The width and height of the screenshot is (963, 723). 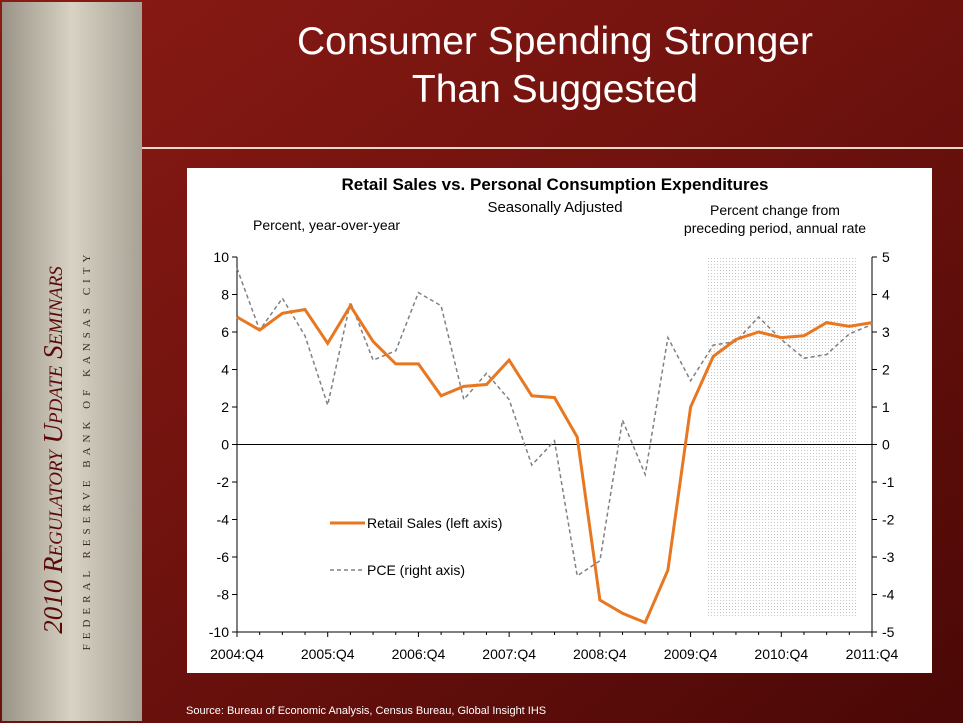 I want to click on y-tick-label: 2, so click(x=225, y=407).